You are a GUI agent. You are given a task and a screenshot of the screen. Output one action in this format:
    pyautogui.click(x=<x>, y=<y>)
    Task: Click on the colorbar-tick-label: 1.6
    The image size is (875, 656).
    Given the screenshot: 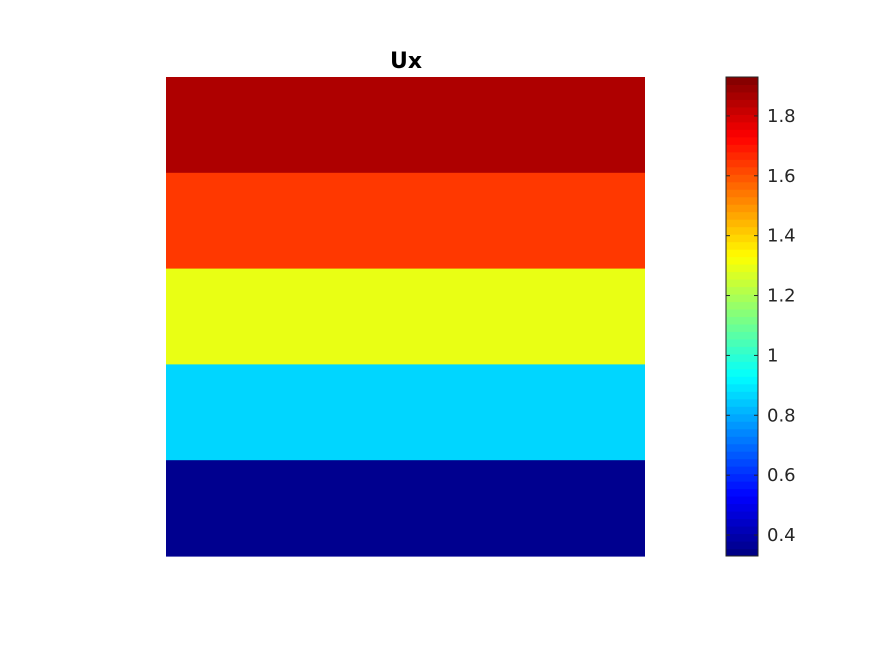 What is the action you would take?
    pyautogui.click(x=781, y=176)
    